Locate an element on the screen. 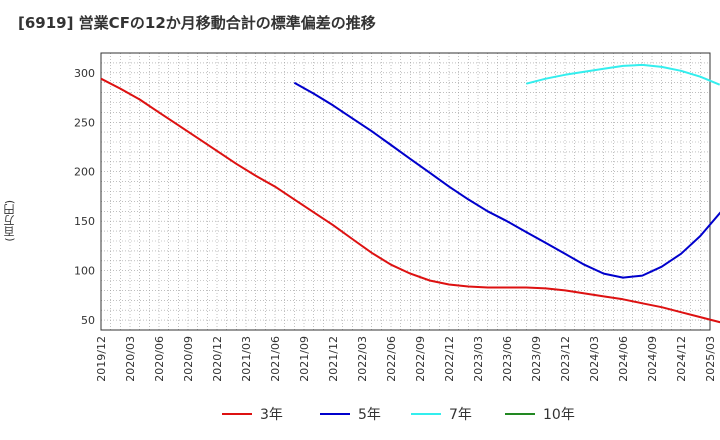 This screenshot has width=720, height=440. y-tick-label: 50 is located at coordinates (88, 320).